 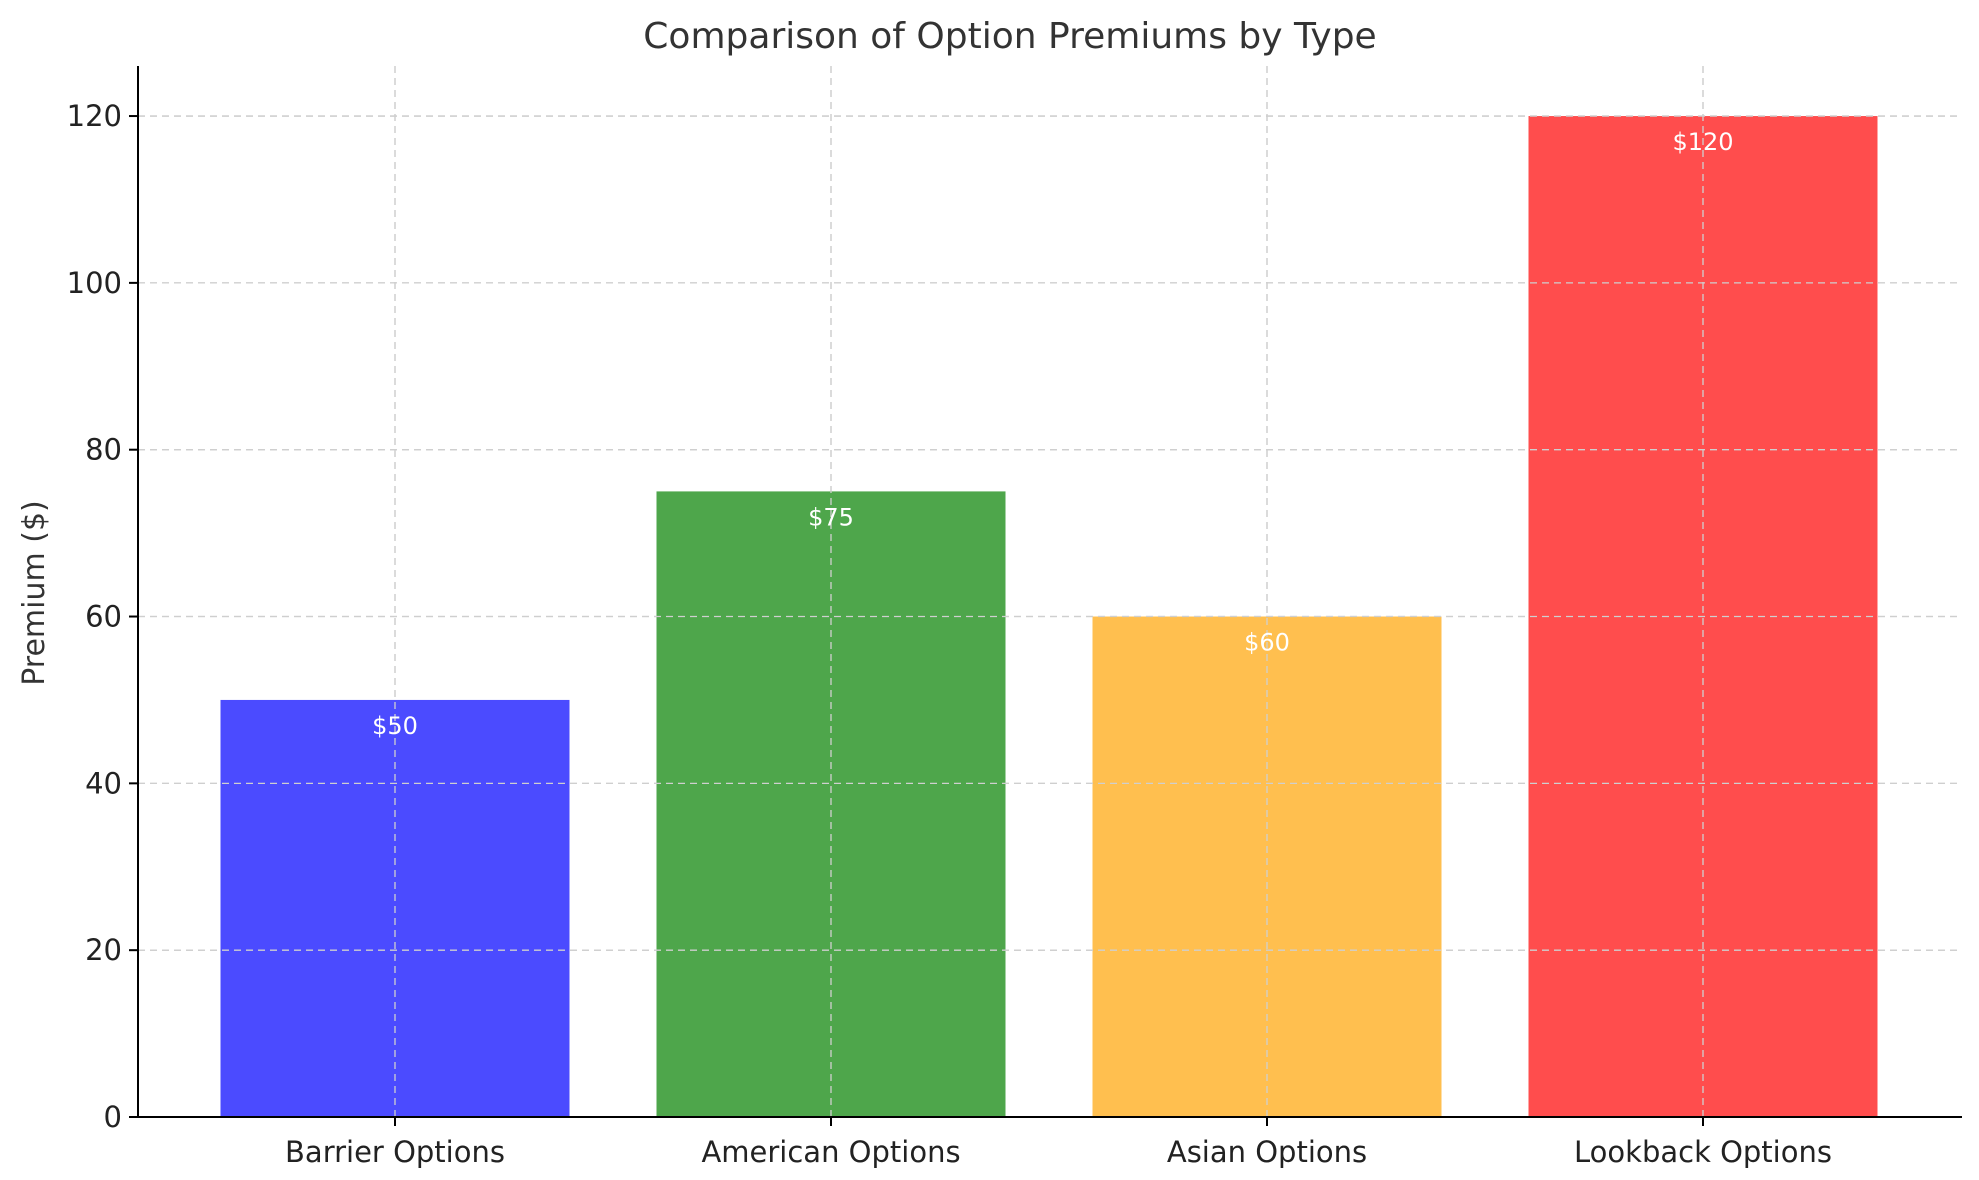 I want to click on y-tick-label: 0, so click(x=113, y=1117).